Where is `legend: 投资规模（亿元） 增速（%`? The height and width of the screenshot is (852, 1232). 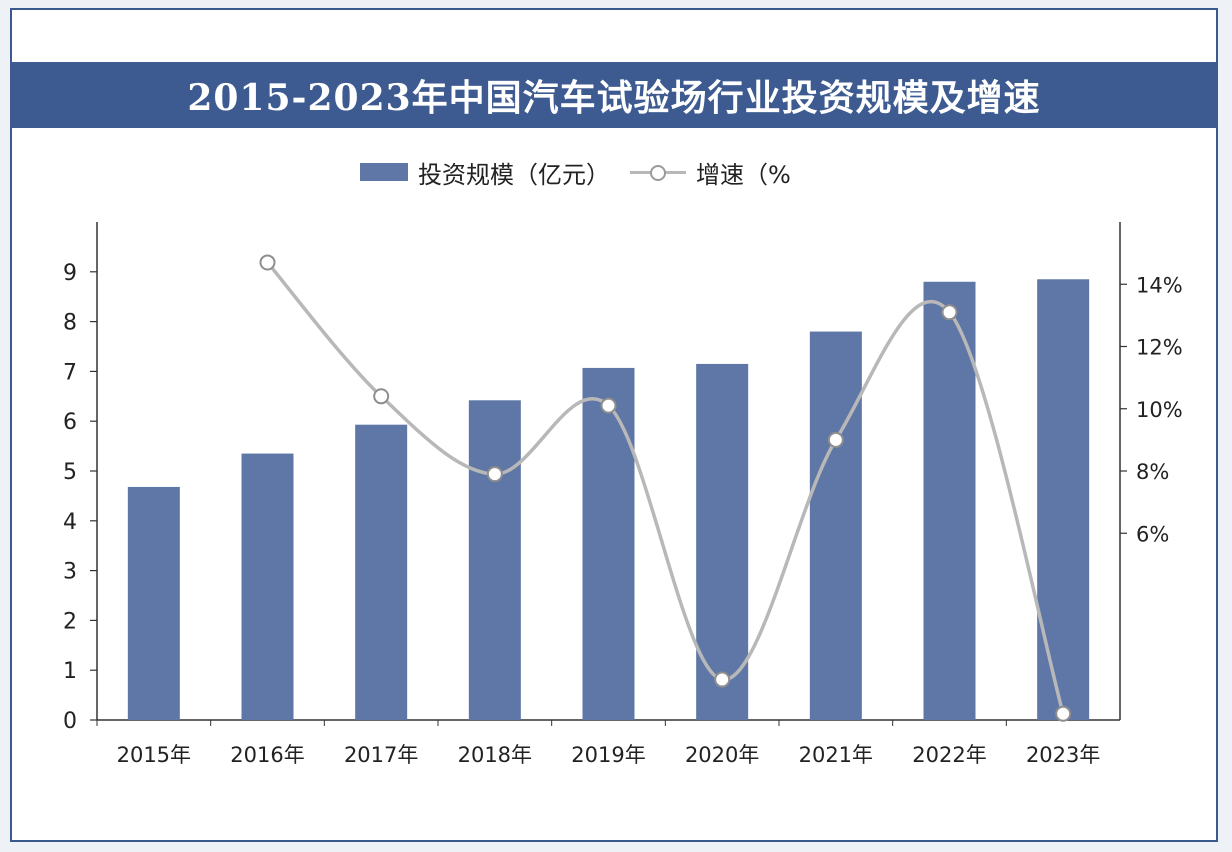
legend: 投资规模（亿元） 增速（% is located at coordinates (575, 172).